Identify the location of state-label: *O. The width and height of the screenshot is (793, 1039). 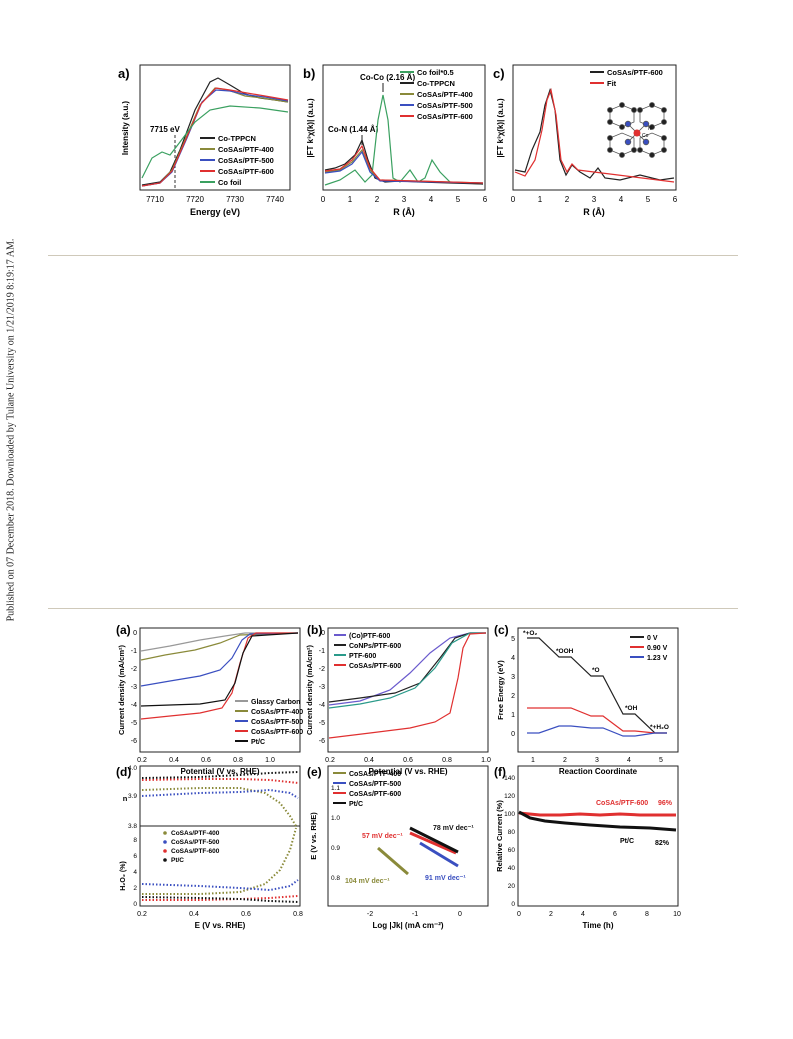
(596, 670).